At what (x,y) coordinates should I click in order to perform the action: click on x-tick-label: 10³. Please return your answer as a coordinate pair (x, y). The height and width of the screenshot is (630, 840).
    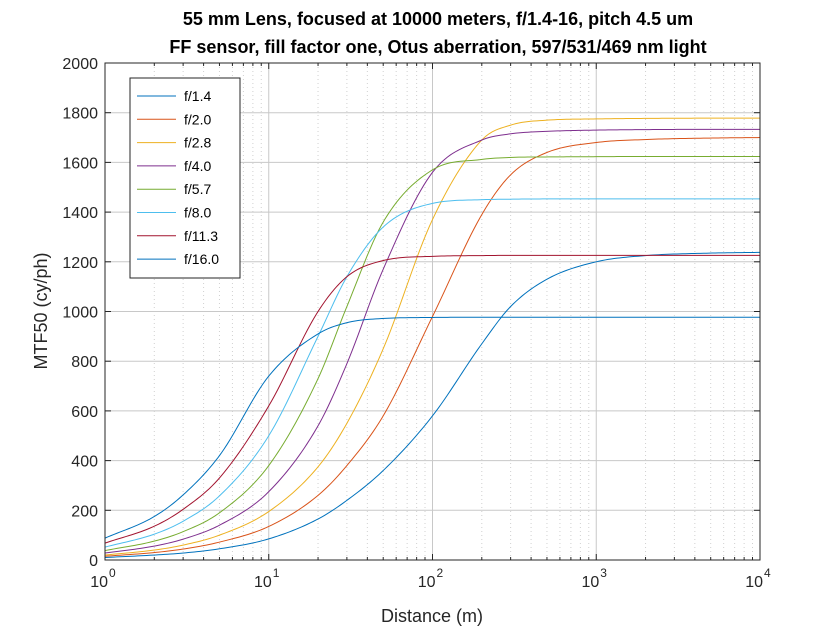
    Looking at the image, I should click on (594, 578).